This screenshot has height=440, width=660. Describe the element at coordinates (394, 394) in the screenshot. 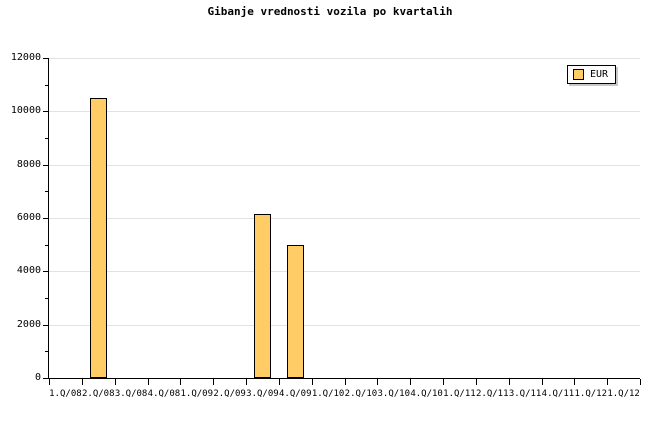

I see `x-axis-label: 3.Q/10` at that location.